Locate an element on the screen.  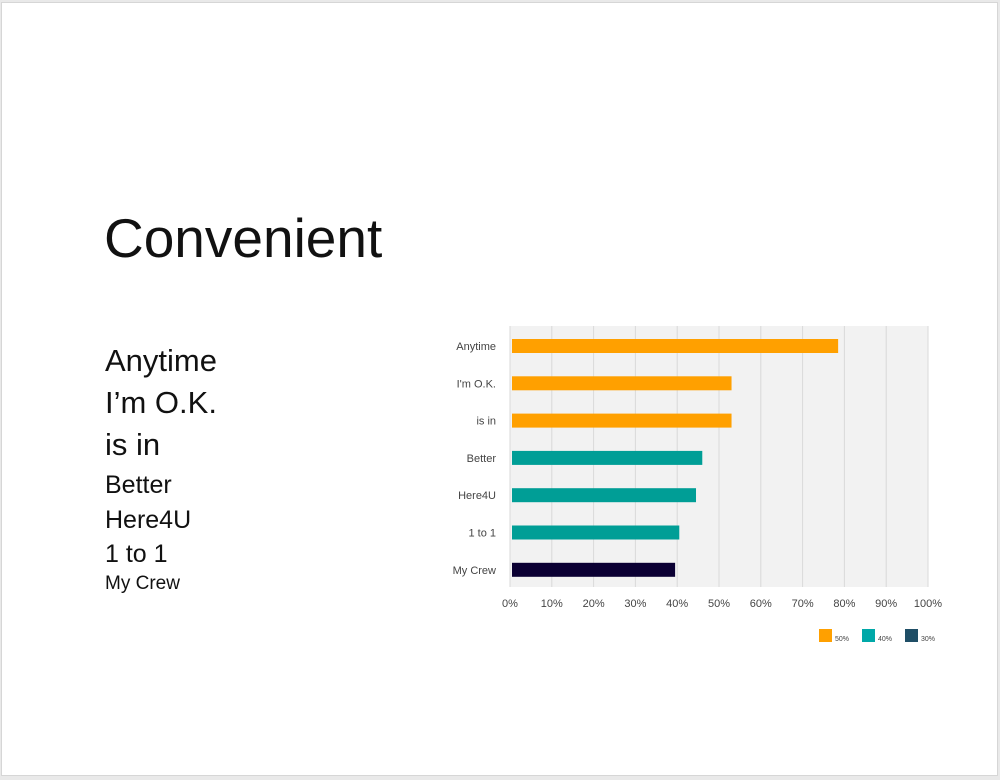
legend-label: 30% is located at coordinates (928, 639).